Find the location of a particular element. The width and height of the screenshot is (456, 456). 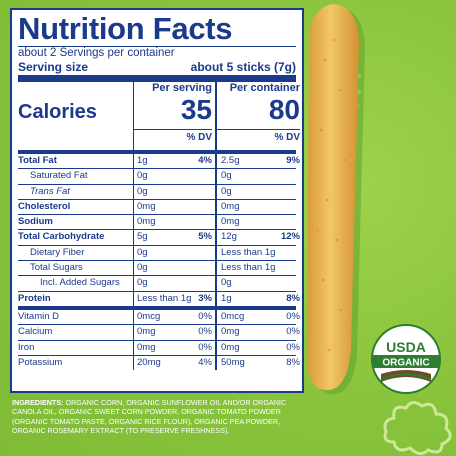

veggie-stick-image is located at coordinates (335, 199).